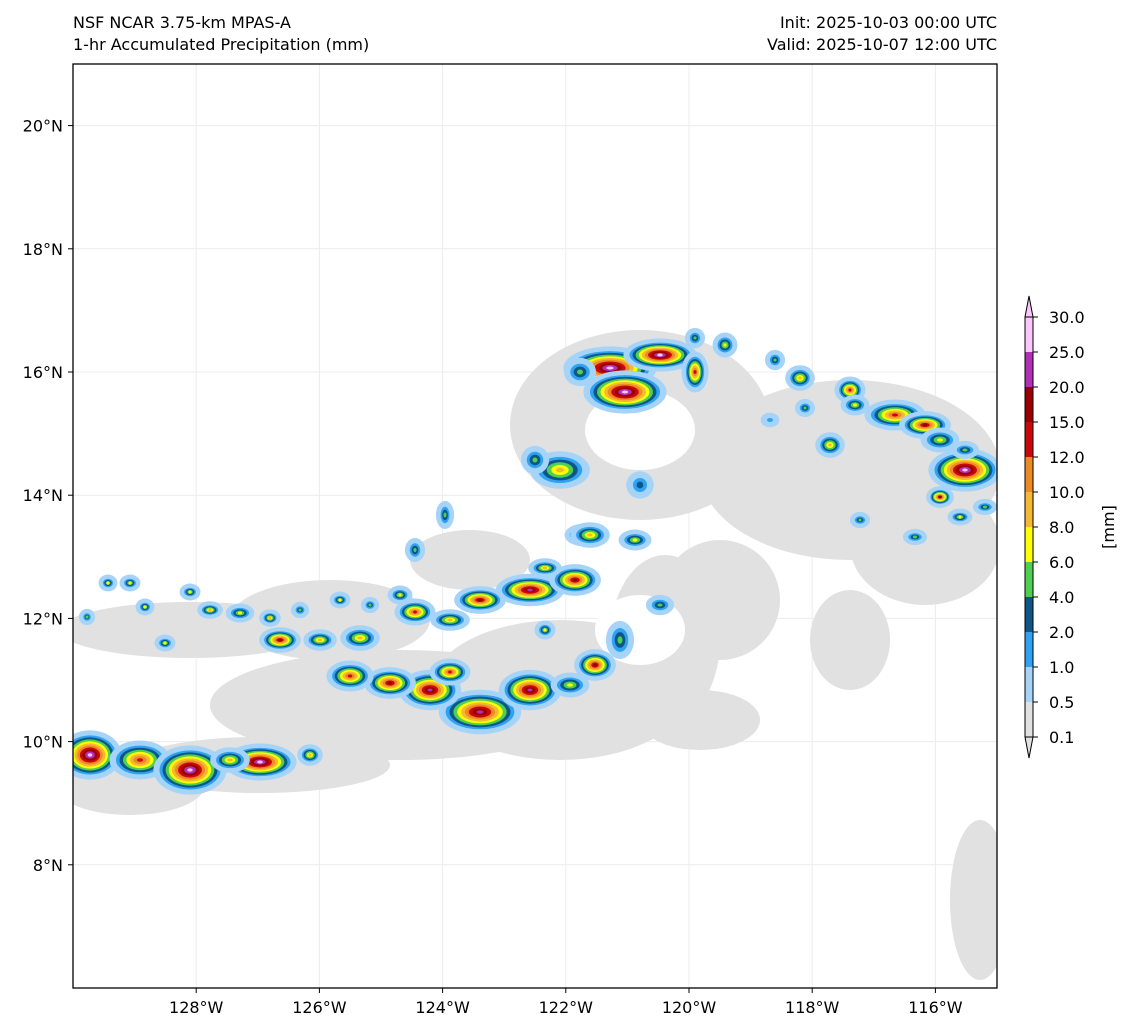 Image resolution: width=1133 pixels, height=1032 pixels. Describe the element at coordinates (1061, 667) in the screenshot. I see `colorbar-tick-label: 1.0` at that location.